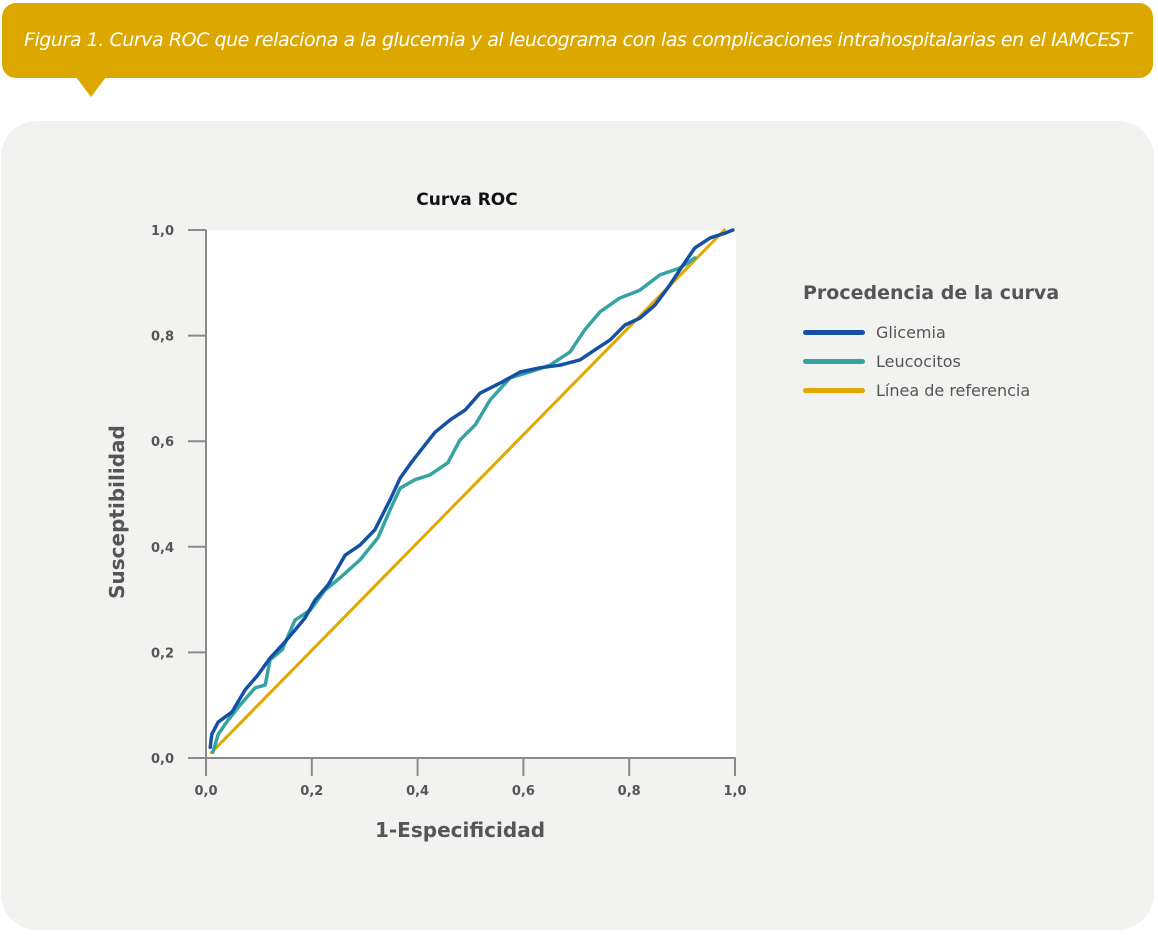 This screenshot has width=1158, height=936. What do you see at coordinates (834, 332) in the screenshot?
I see `legend-swatch-glicemia` at bounding box center [834, 332].